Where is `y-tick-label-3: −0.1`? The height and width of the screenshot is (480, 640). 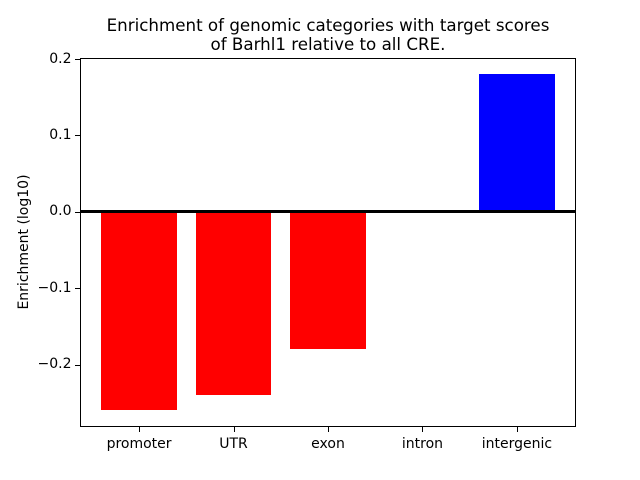
y-tick-label-3: −0.1 is located at coordinates (54, 287).